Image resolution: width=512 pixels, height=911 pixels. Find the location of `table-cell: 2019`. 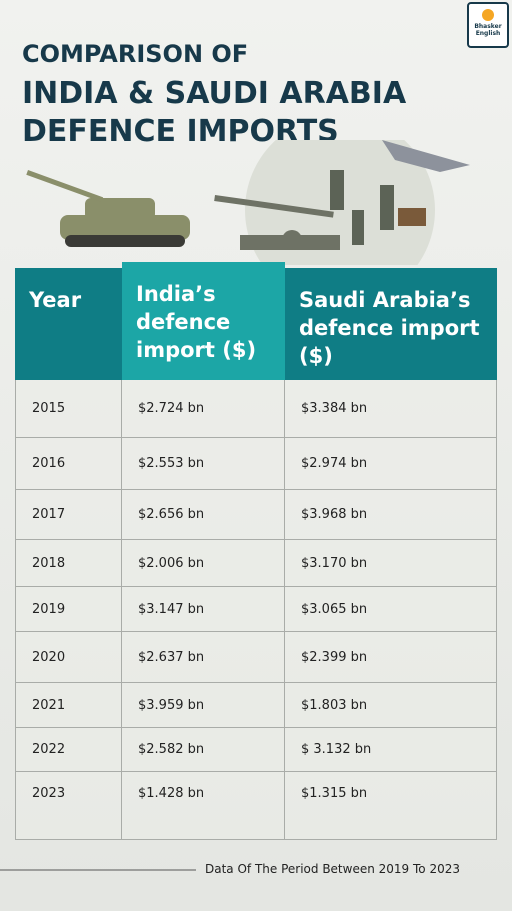

table-cell: 2019 is located at coordinates (68, 609).